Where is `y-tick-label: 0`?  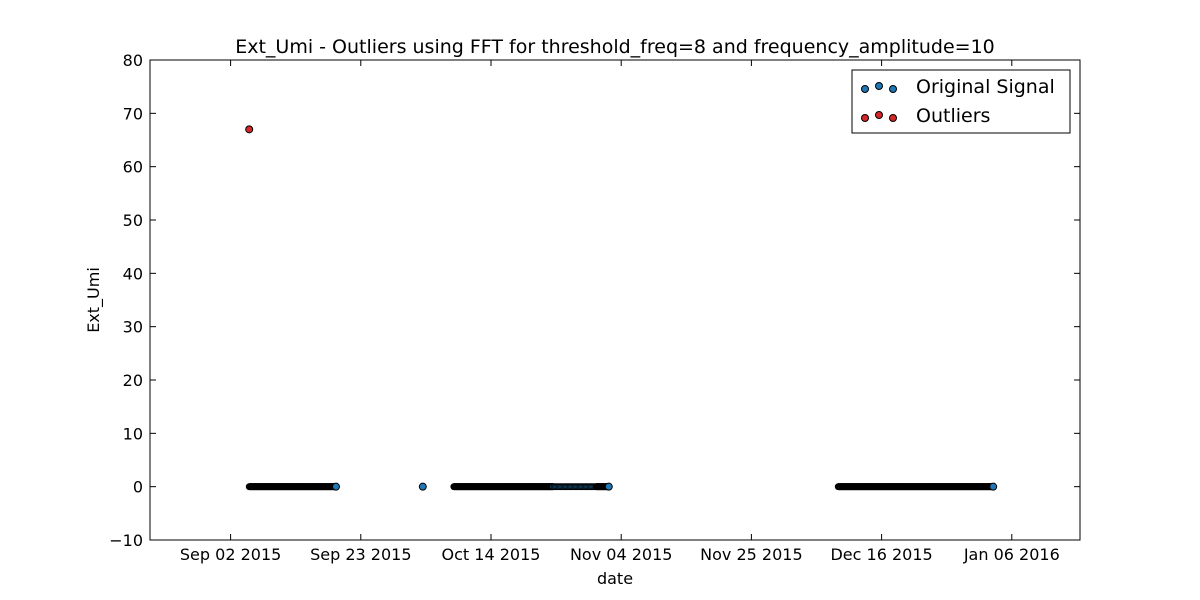 y-tick-label: 0 is located at coordinates (138, 487).